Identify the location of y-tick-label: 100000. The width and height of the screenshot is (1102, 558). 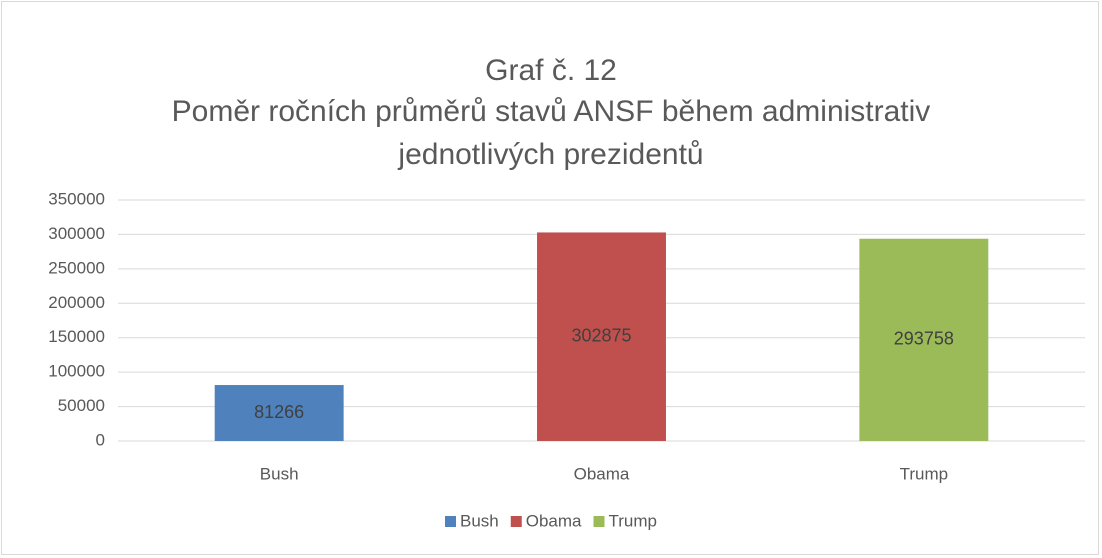
(76, 371).